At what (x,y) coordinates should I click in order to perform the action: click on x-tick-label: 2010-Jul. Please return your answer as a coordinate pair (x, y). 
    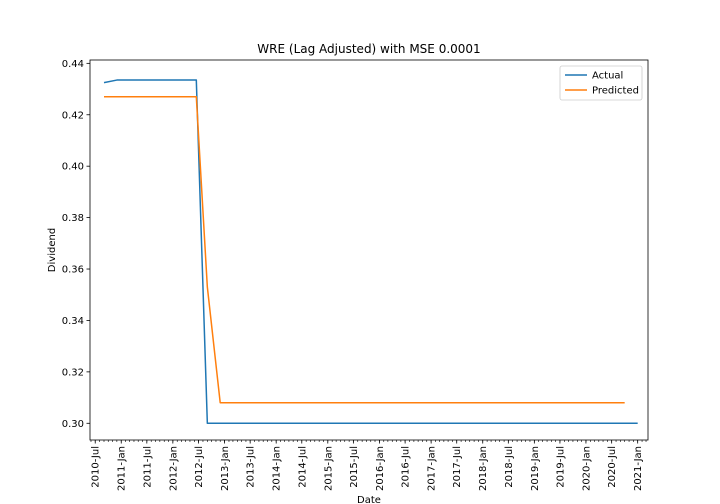
    Looking at the image, I should click on (96, 467).